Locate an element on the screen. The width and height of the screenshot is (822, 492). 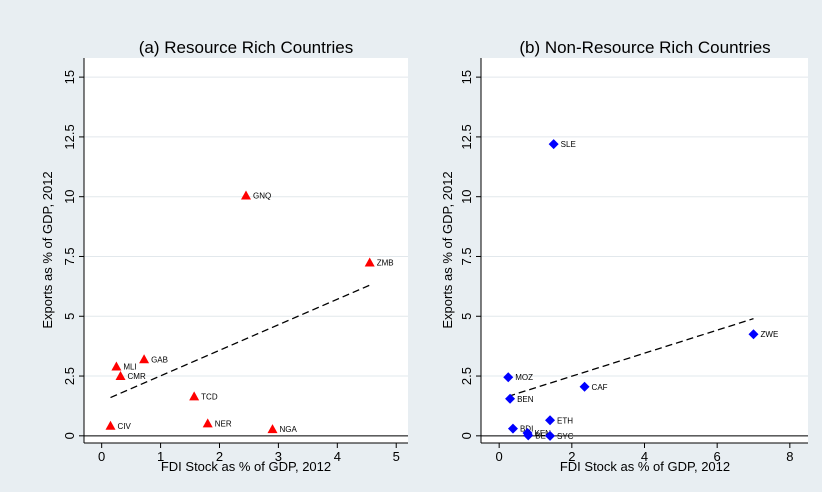
x-tick-label: 1 is located at coordinates (160, 456).